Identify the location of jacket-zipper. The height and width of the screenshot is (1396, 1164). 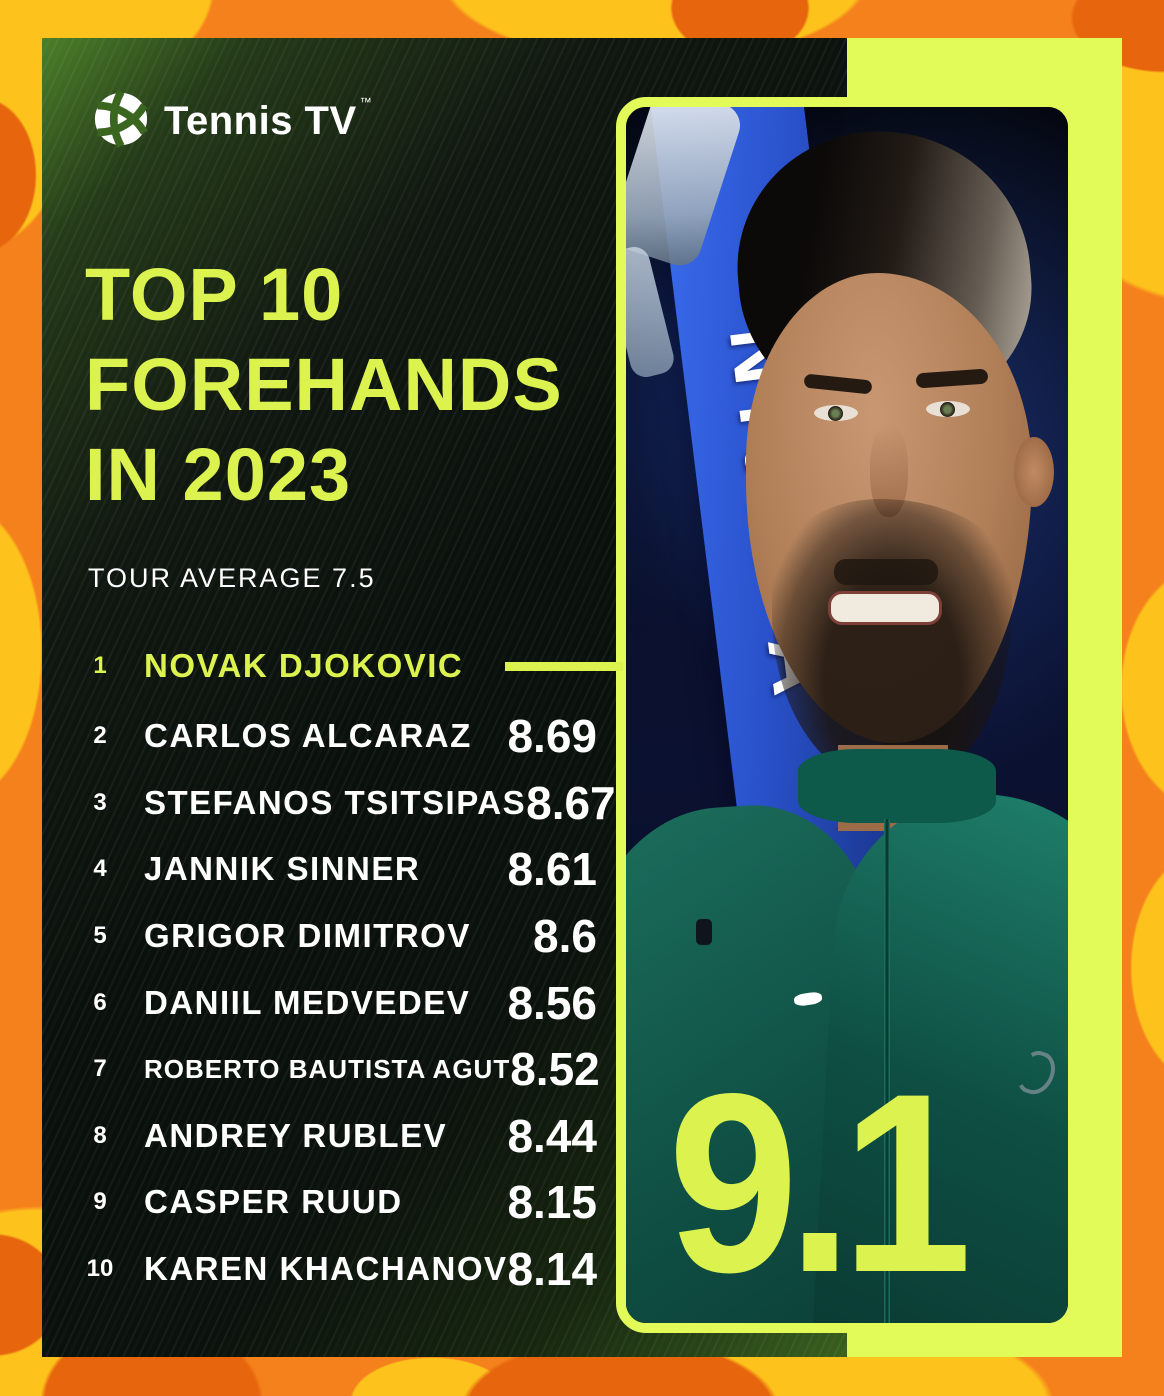
(887, 1071).